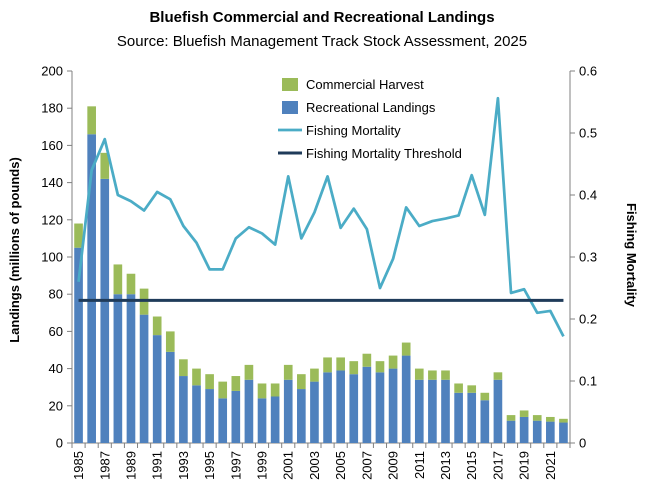  Describe the element at coordinates (631, 255) in the screenshot. I see `y2-axis-title: Fishing Mortality` at that location.